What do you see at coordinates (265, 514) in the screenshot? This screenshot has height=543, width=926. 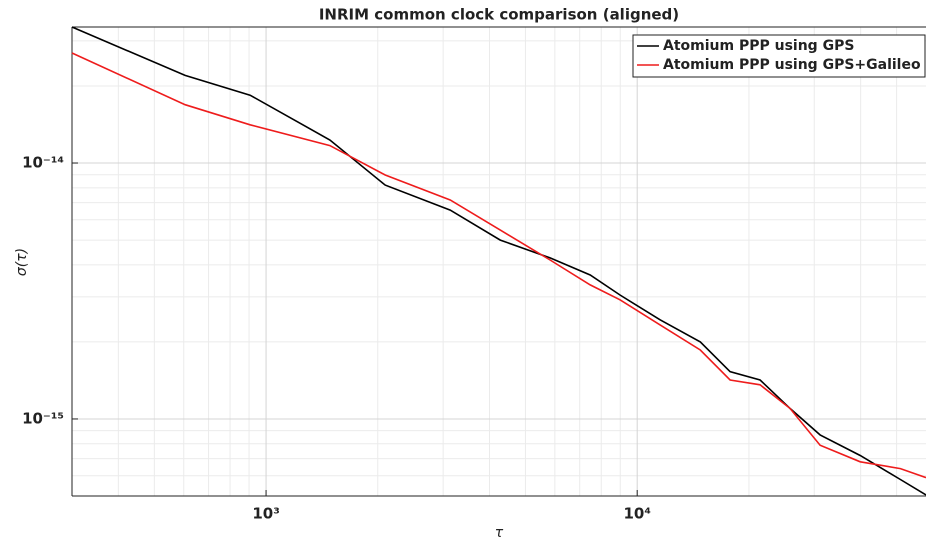 I see `x-tick-label: 10³` at bounding box center [265, 514].